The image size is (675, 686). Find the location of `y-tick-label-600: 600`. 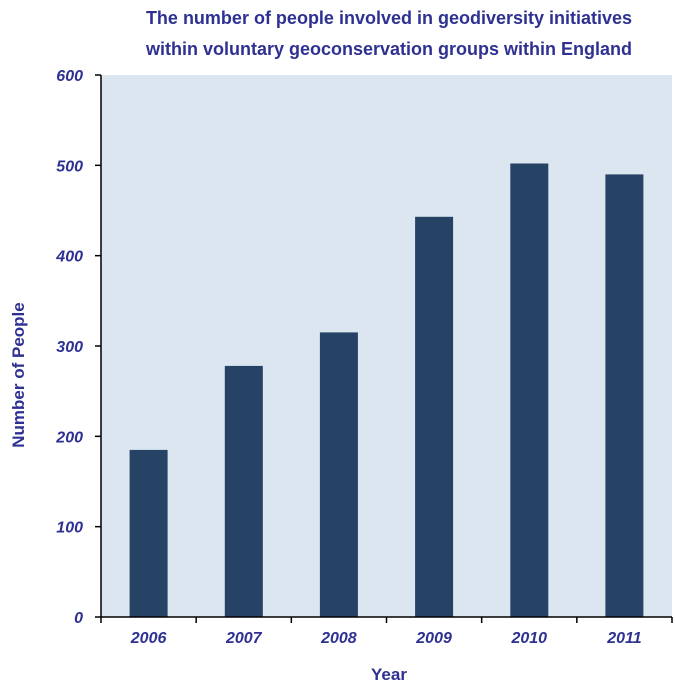

y-tick-label-600: 600 is located at coordinates (69, 76).